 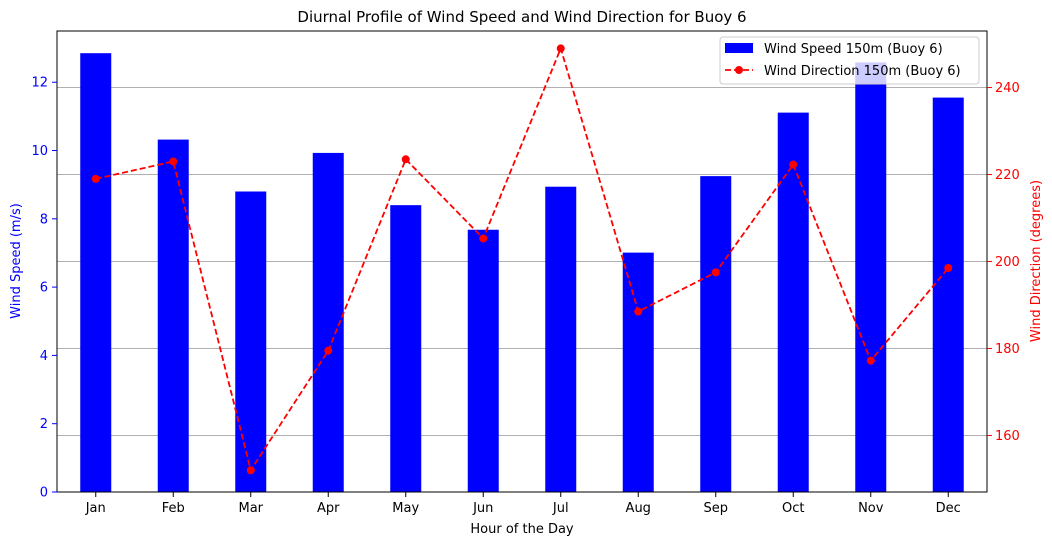 I want to click on y-tick-label: 0, so click(x=44, y=493).